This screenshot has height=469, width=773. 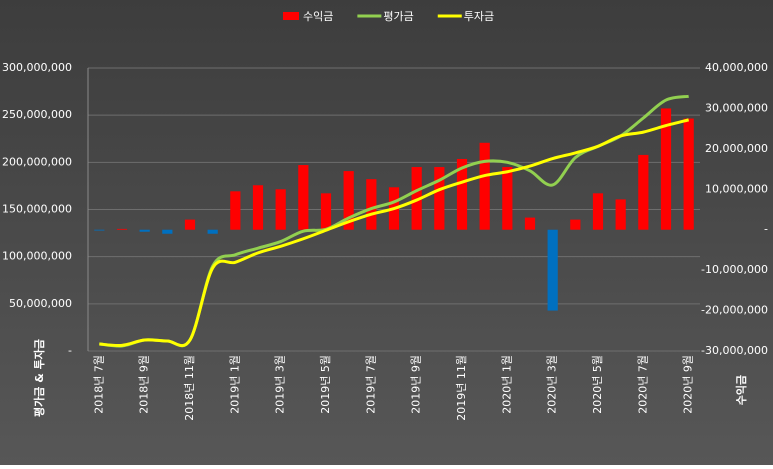 I want to click on y-tick-label: -, so click(x=70, y=350).